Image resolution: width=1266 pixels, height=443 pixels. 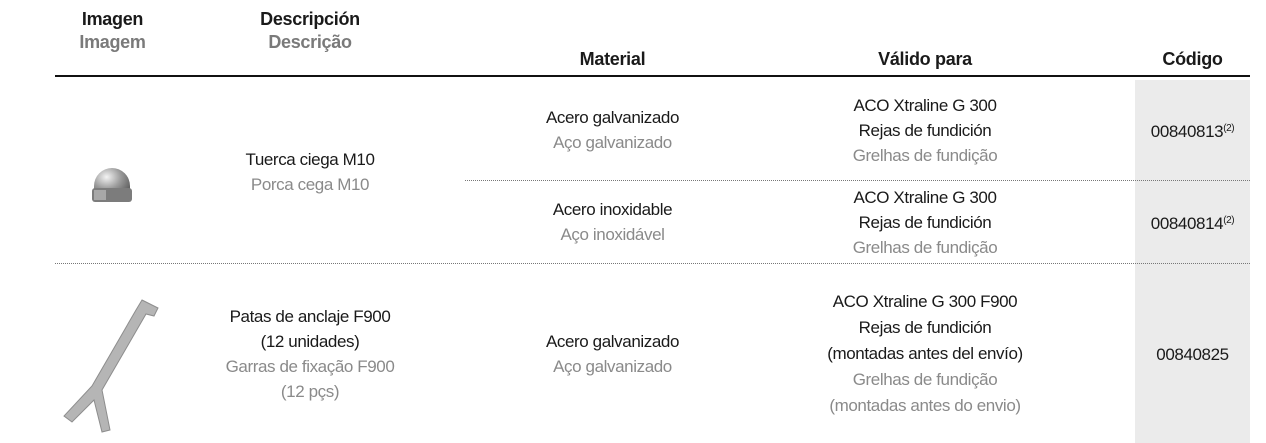 What do you see at coordinates (310, 159) in the screenshot?
I see `description-es: Tuerca ciega M10` at bounding box center [310, 159].